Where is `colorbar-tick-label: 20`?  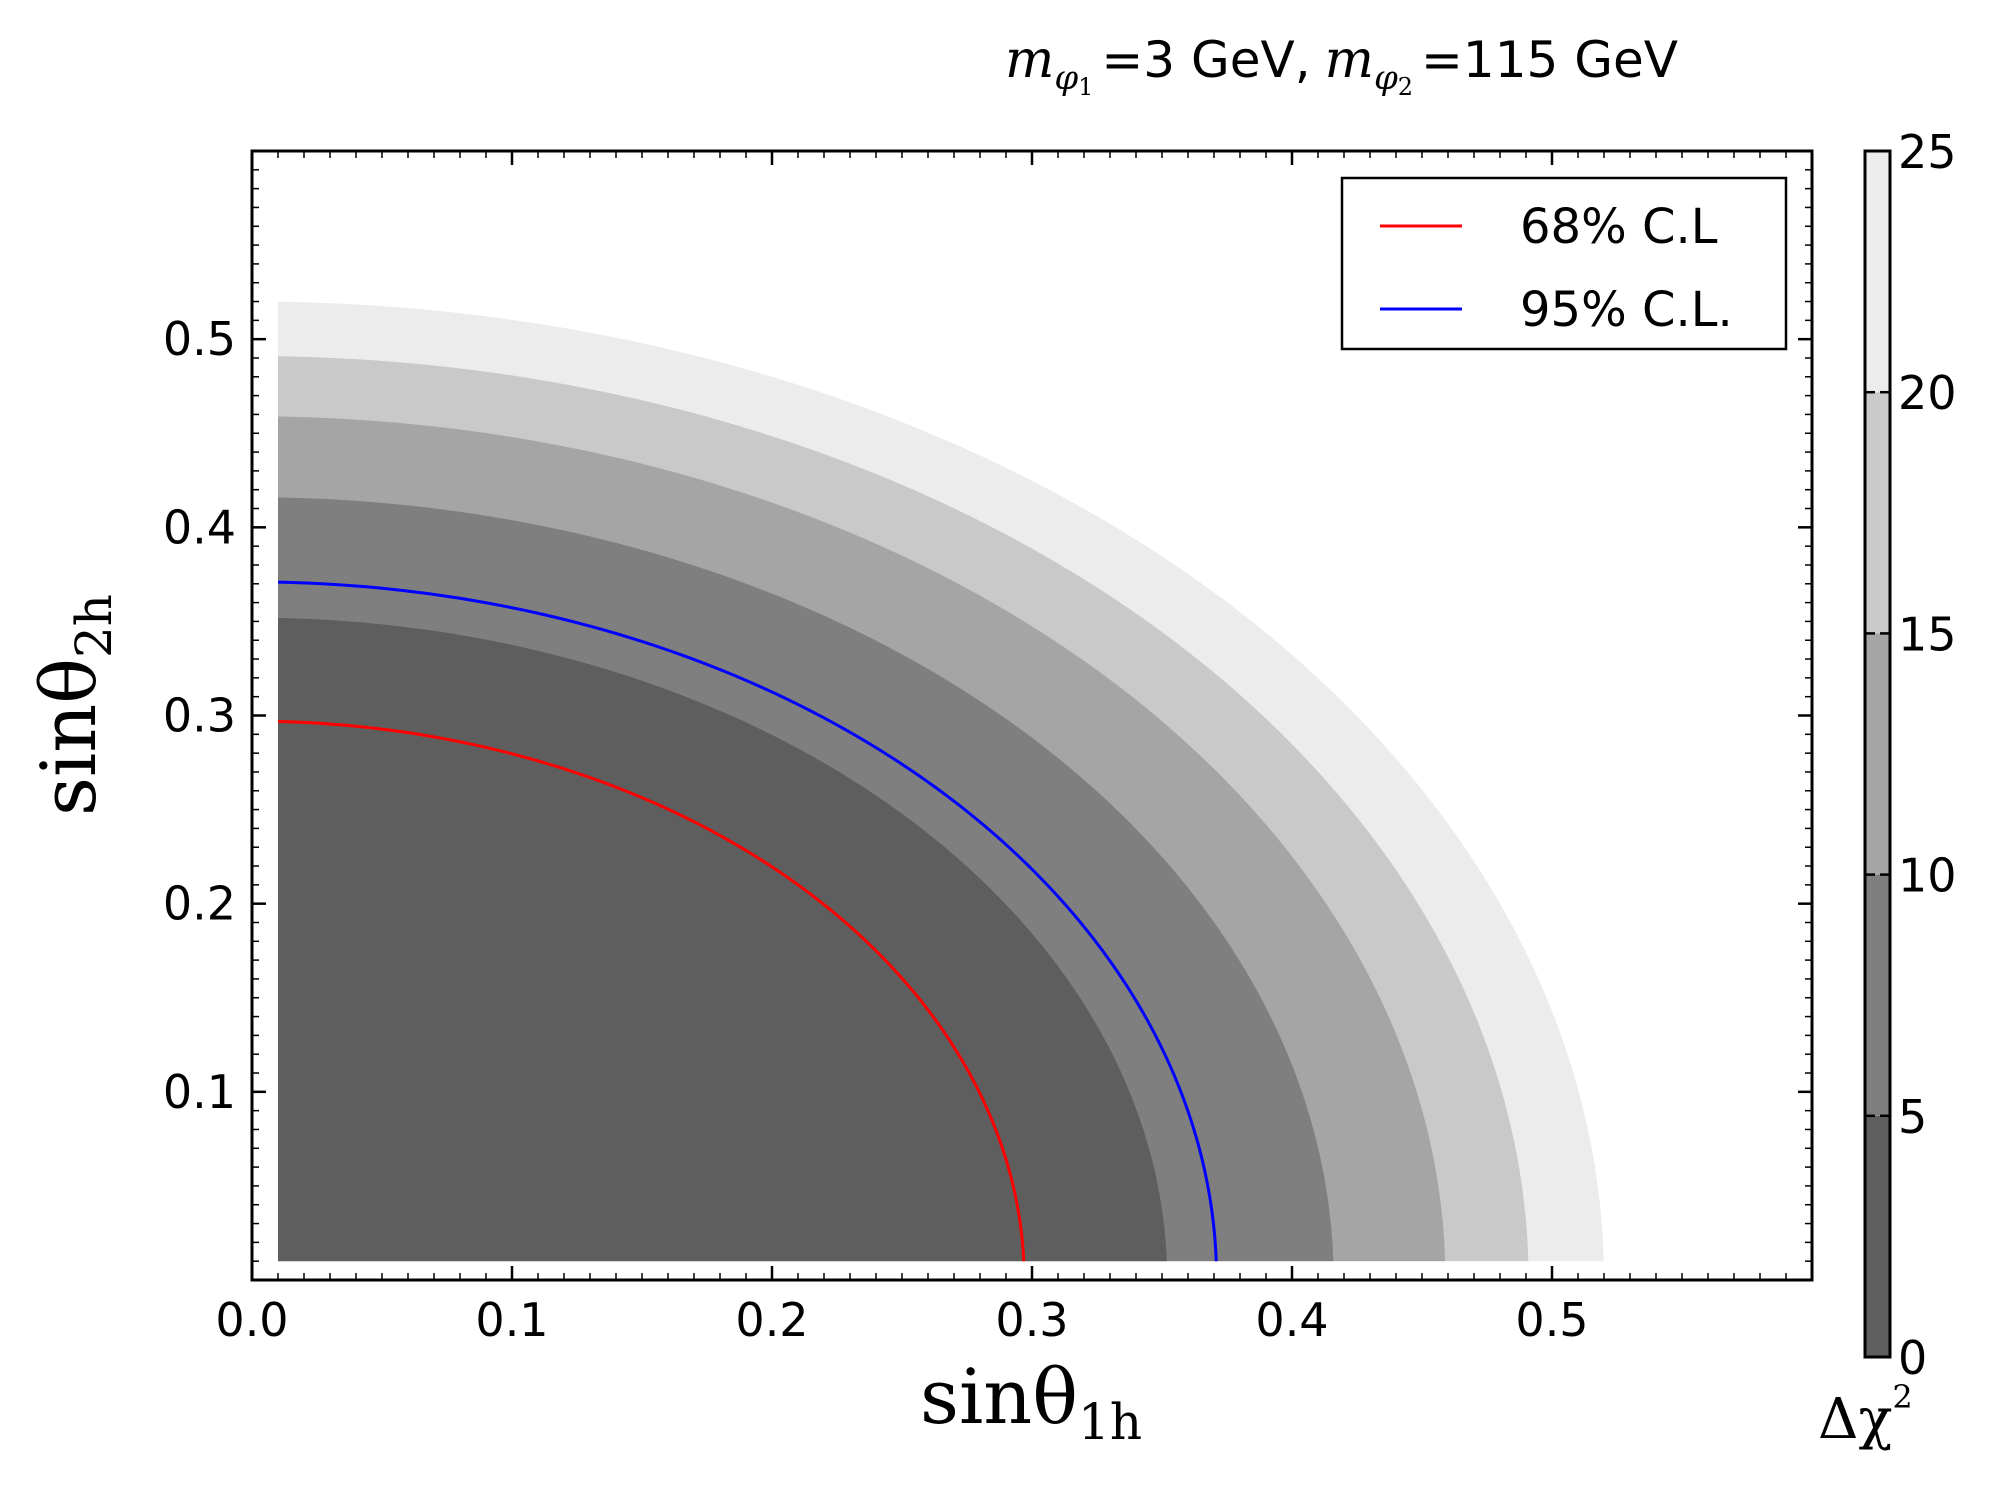
colorbar-tick-label: 20 is located at coordinates (1927, 393).